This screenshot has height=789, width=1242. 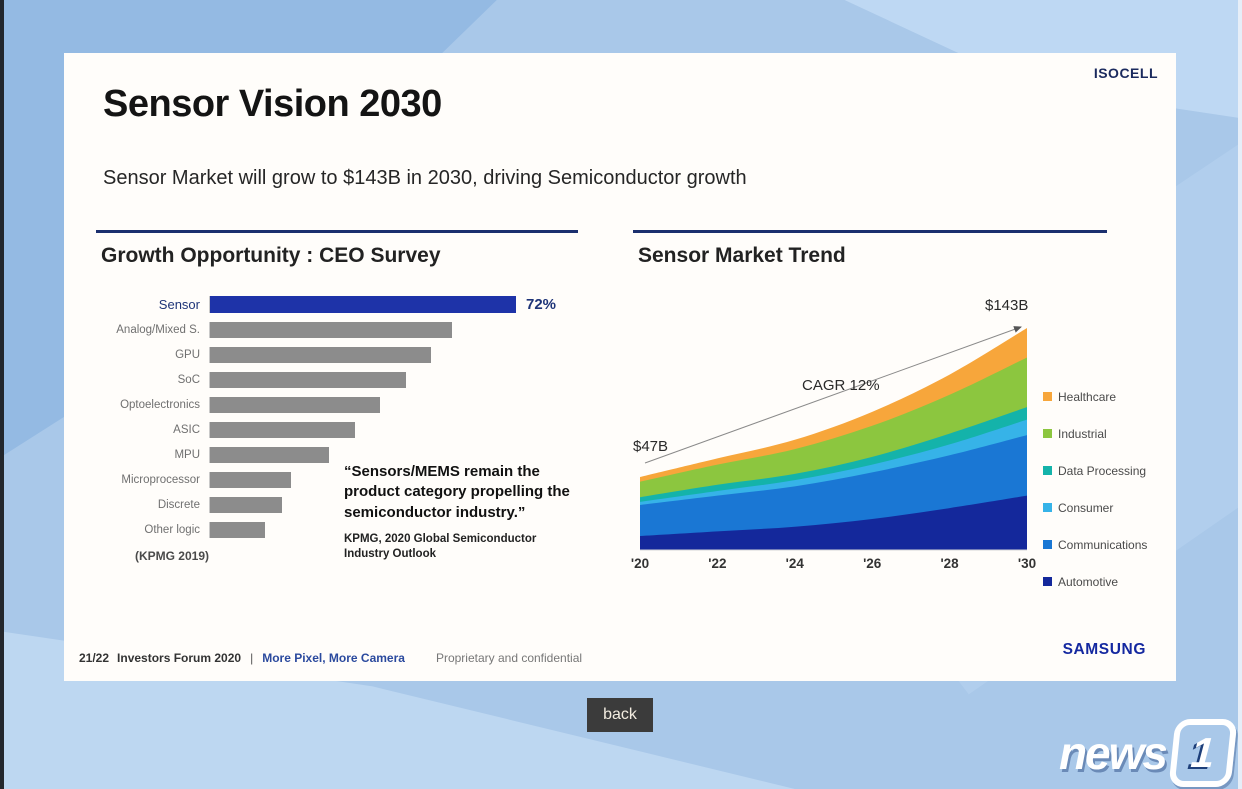 I want to click on bar-row: Microprocessor, so click(x=337, y=479).